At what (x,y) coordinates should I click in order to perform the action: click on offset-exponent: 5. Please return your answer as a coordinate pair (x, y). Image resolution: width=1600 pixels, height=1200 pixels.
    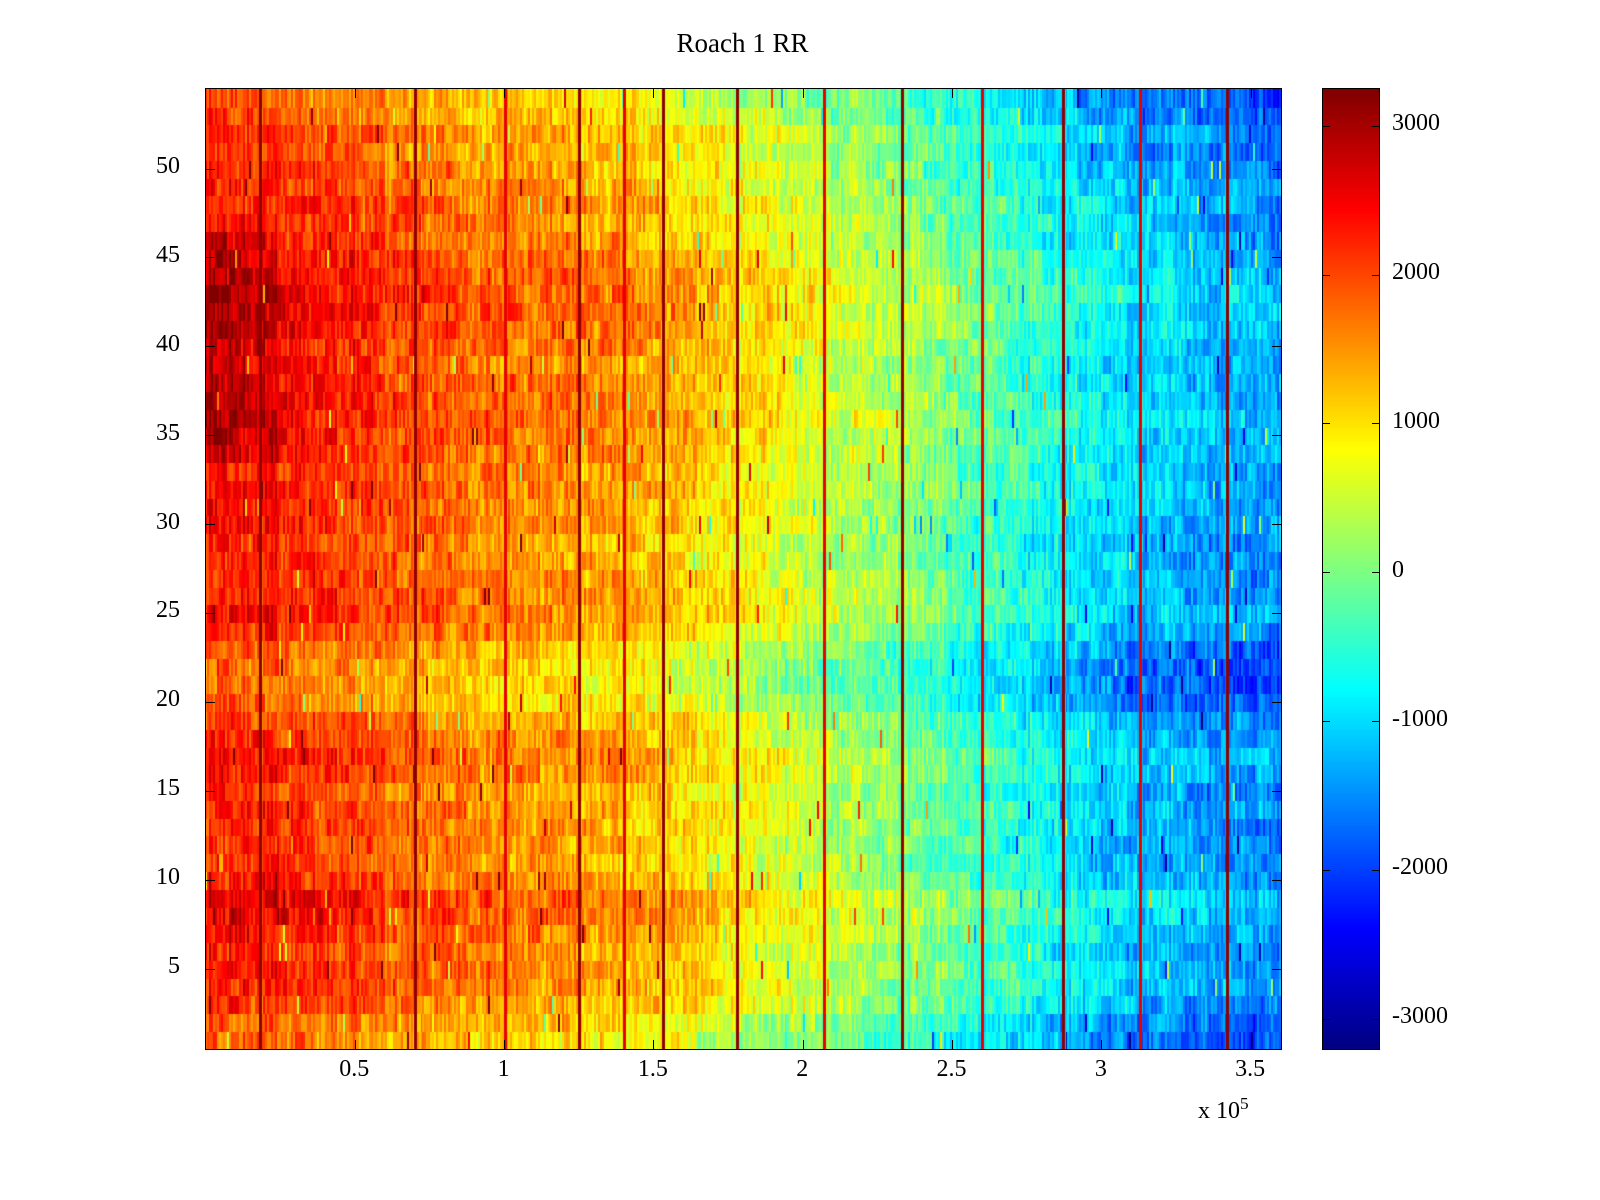
    Looking at the image, I should click on (1244, 1103).